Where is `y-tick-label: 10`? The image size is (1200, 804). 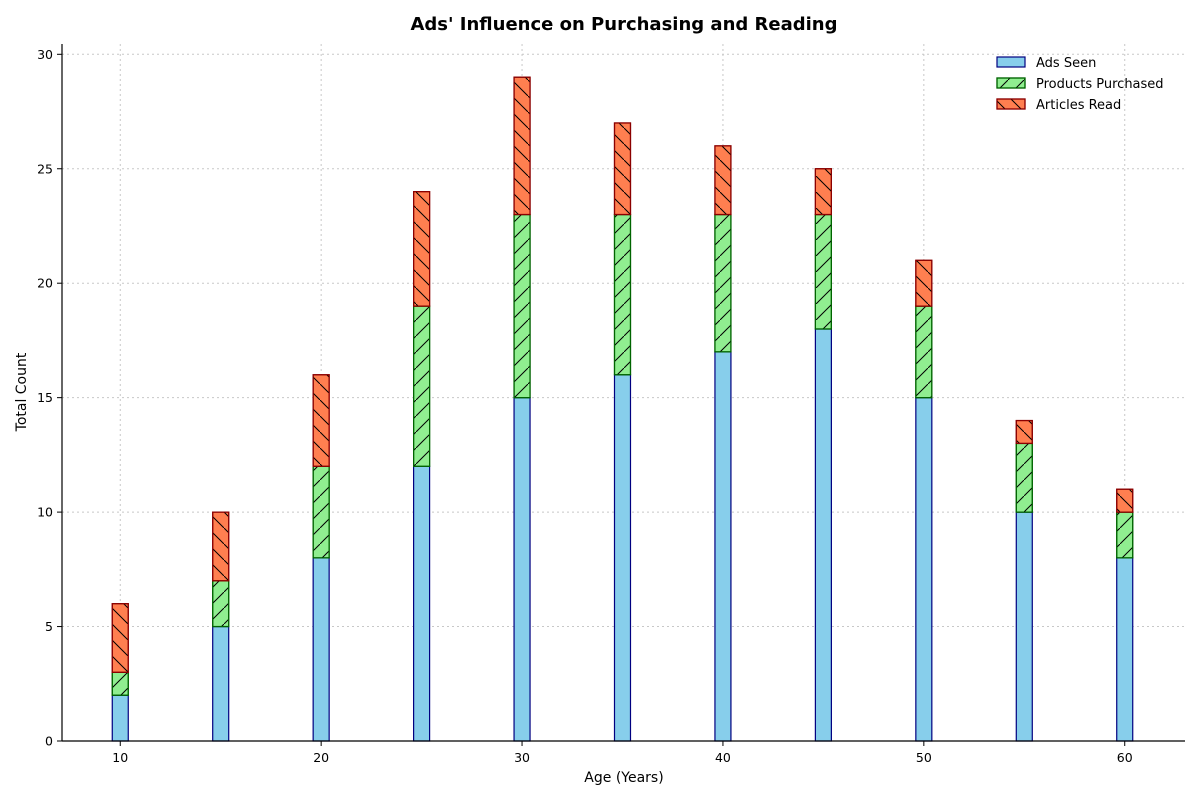 y-tick-label: 10 is located at coordinates (45, 512).